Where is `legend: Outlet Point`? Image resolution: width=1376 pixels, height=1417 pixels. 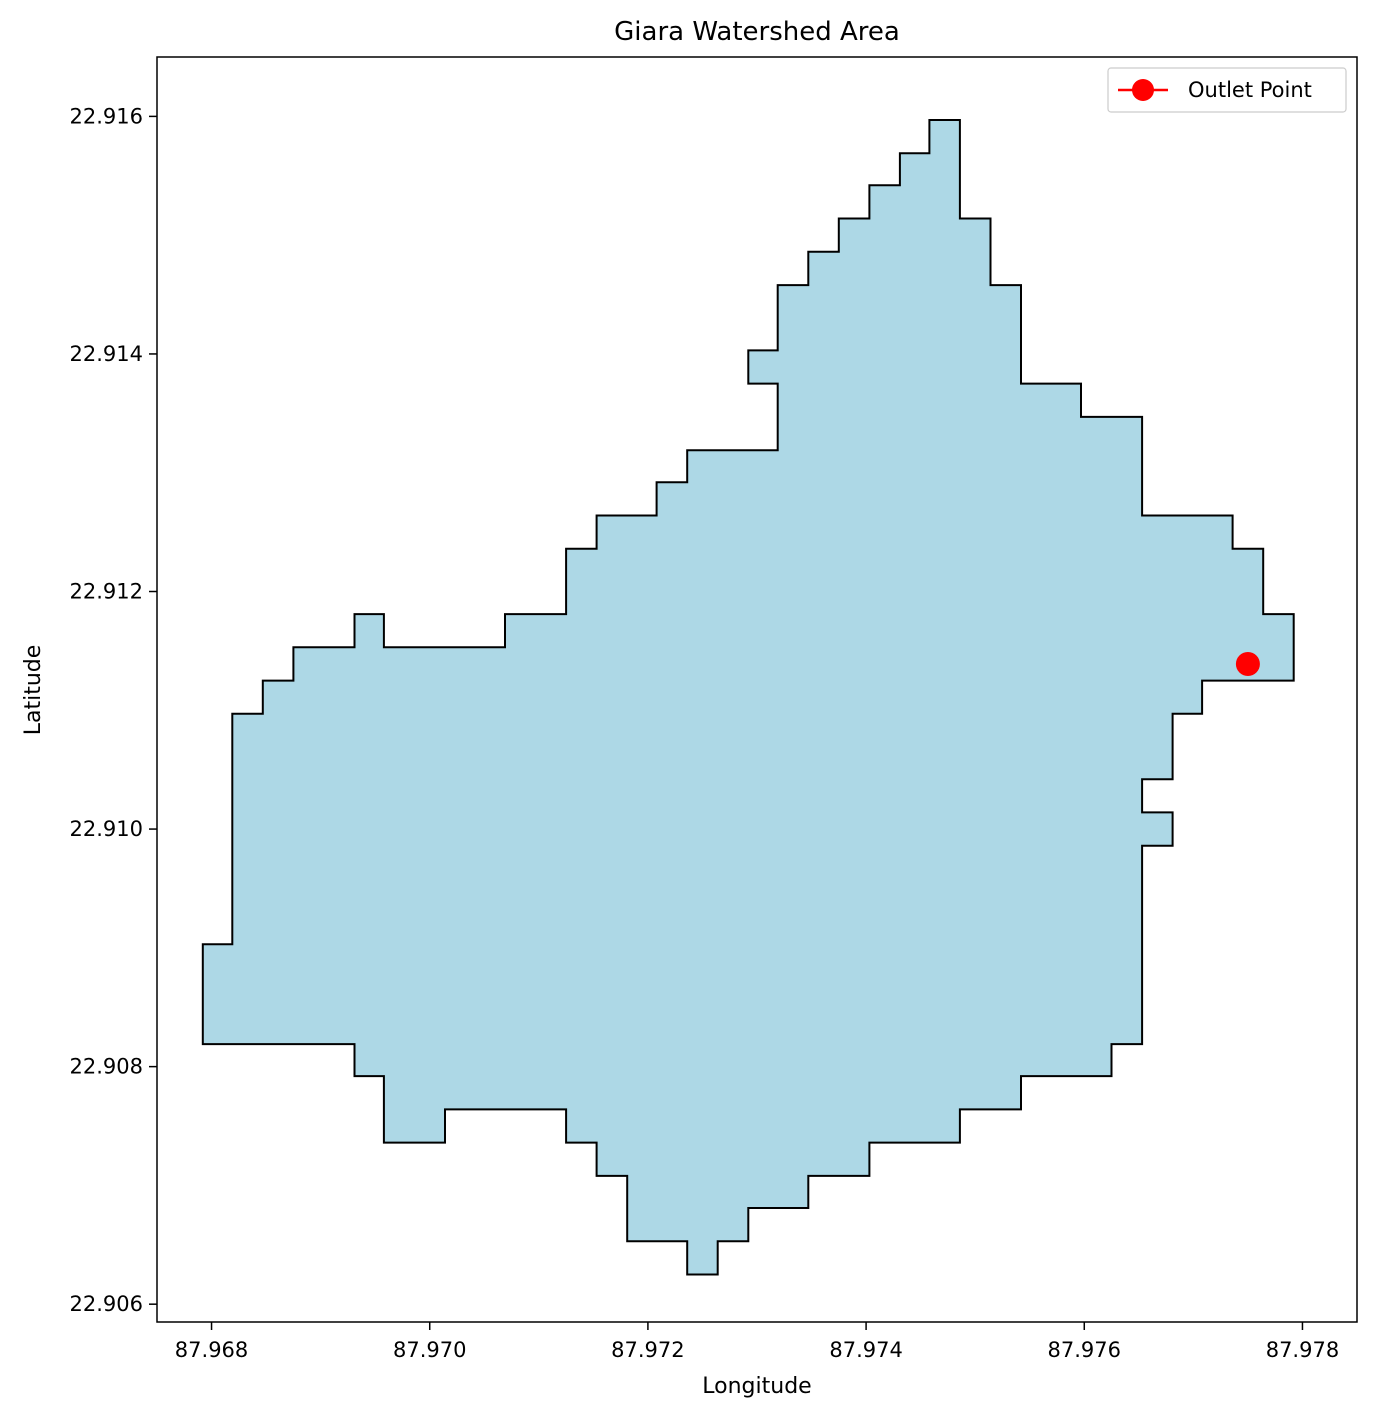
legend: Outlet Point is located at coordinates (1227, 90).